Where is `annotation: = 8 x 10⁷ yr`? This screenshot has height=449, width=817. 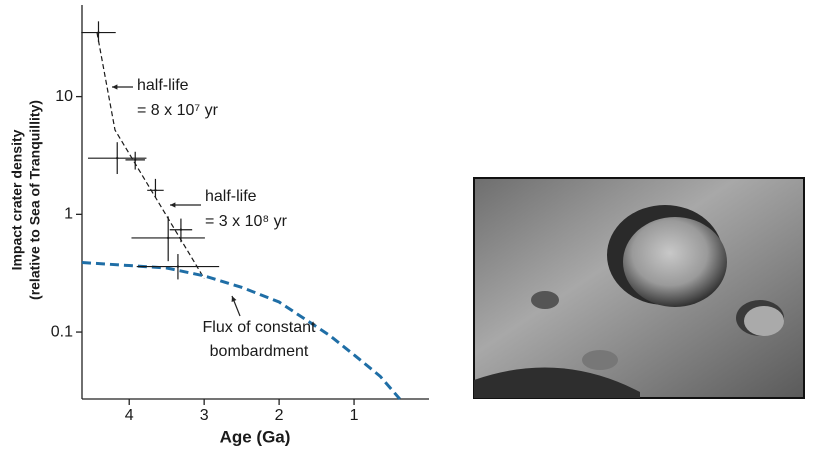 annotation: = 8 x 10⁷ yr is located at coordinates (178, 110).